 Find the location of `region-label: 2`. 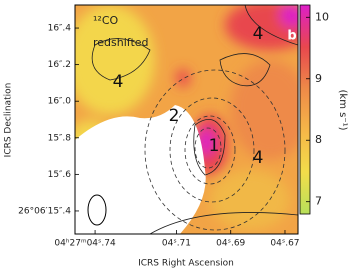

region-label: 2 is located at coordinates (174, 116).